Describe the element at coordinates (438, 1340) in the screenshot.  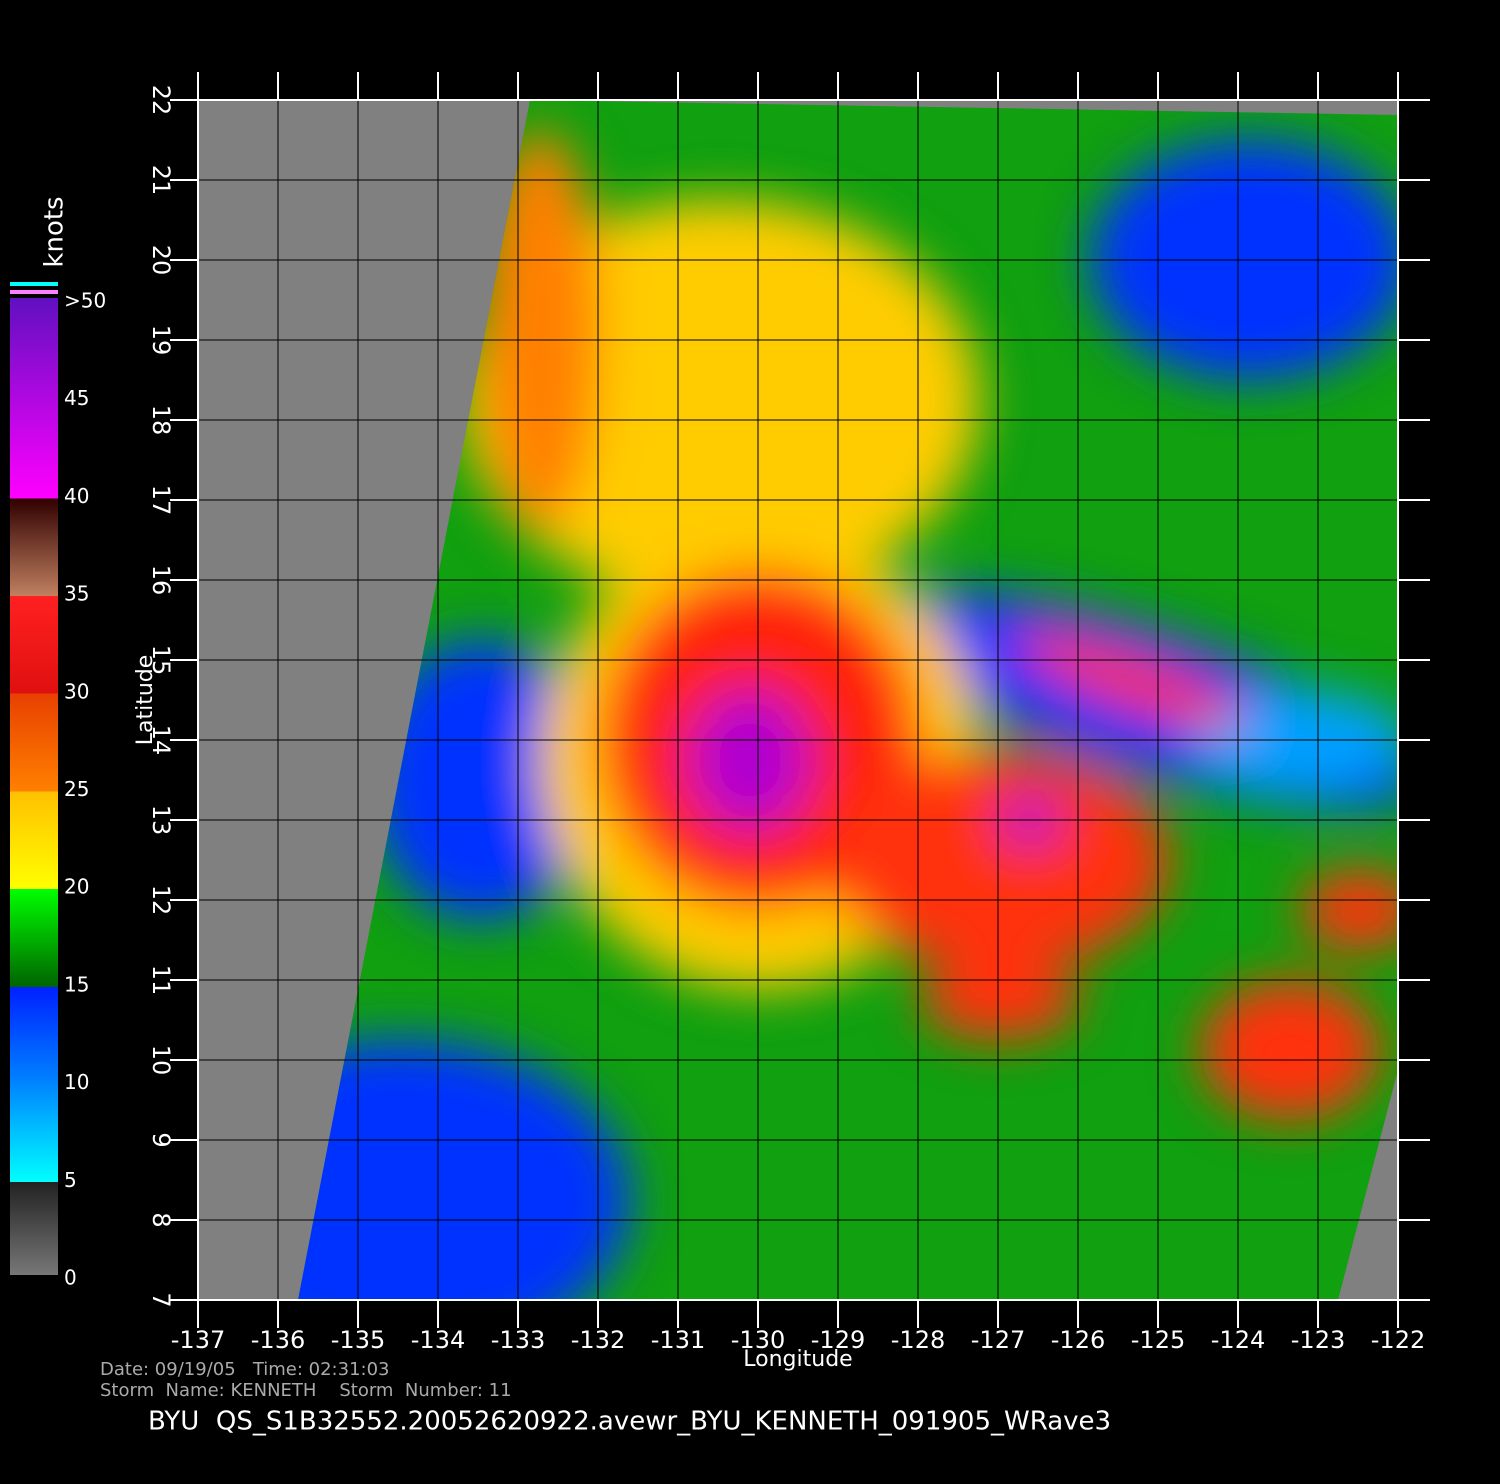
I see `x-tick-label: -134` at that location.